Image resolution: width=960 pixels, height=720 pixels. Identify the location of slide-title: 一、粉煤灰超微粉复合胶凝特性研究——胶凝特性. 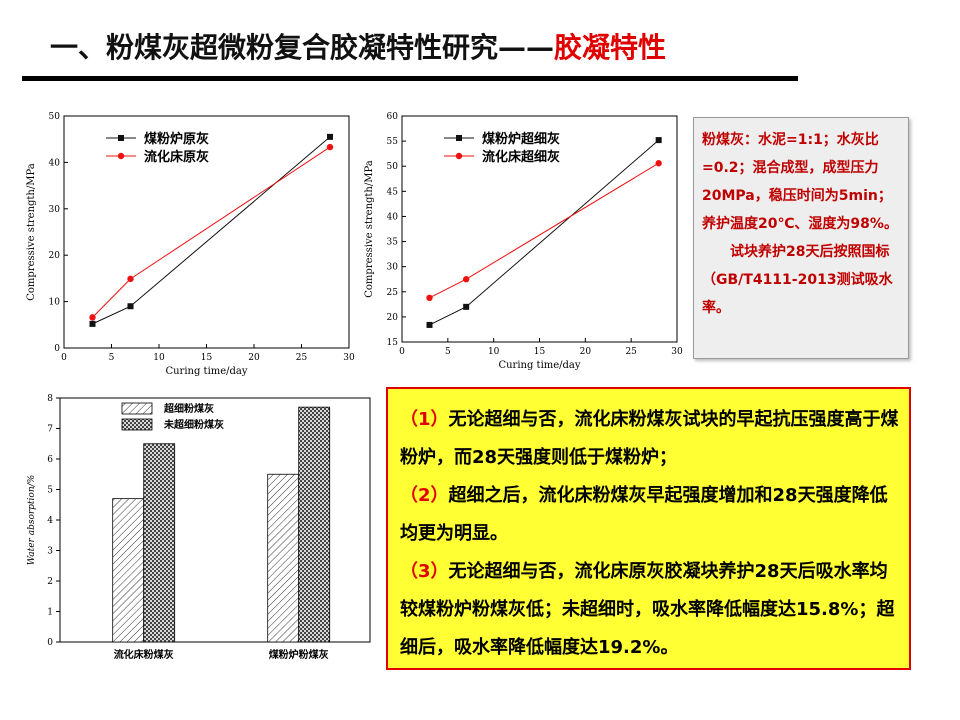
(358, 46).